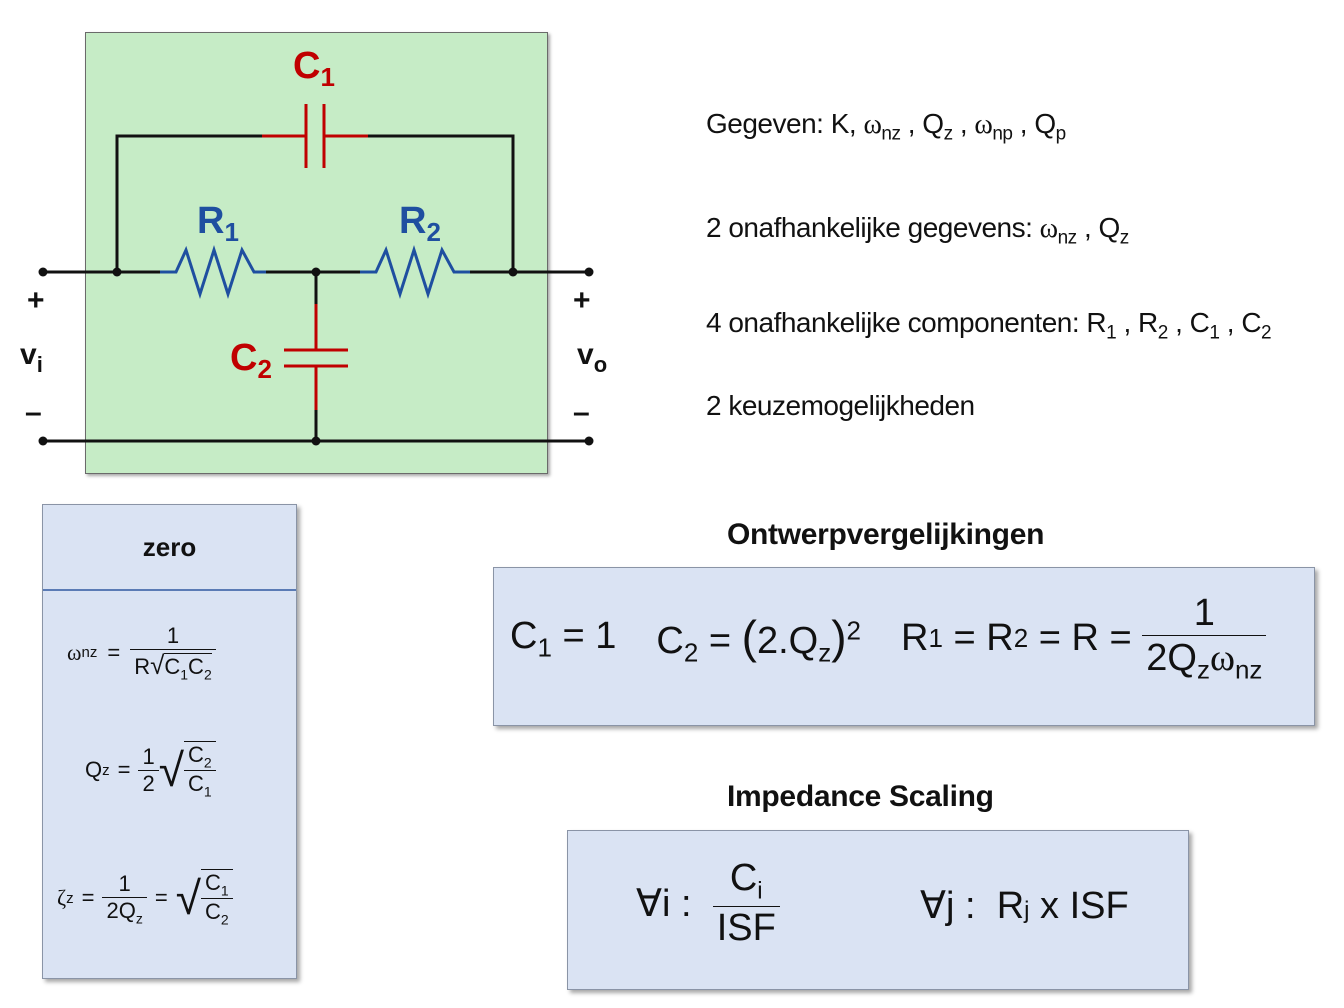 The width and height of the screenshot is (1344, 1008). Describe the element at coordinates (860, 796) in the screenshot. I see `scaling-heading: Impedance Scaling` at that location.